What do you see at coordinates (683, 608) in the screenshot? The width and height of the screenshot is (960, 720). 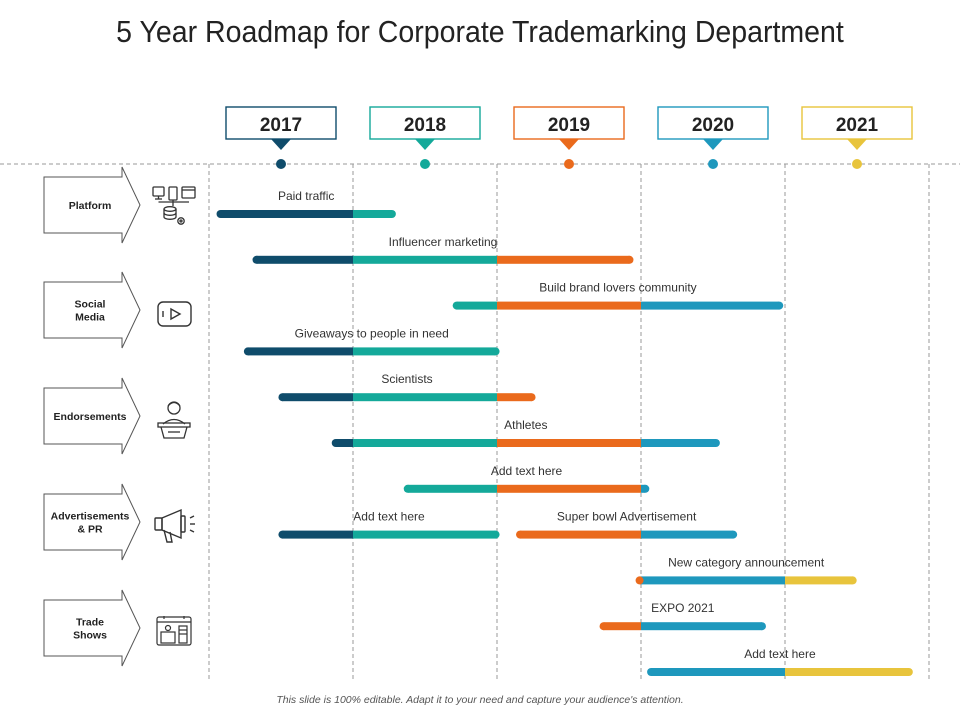 I see `task-label: EXPO 2021` at bounding box center [683, 608].